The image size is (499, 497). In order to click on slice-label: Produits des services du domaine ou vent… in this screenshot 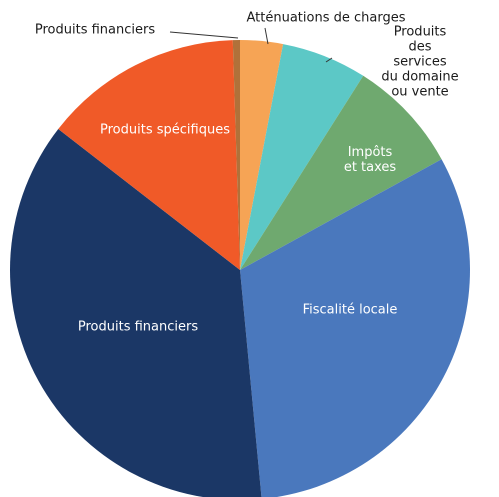, I will do `click(420, 62)`.